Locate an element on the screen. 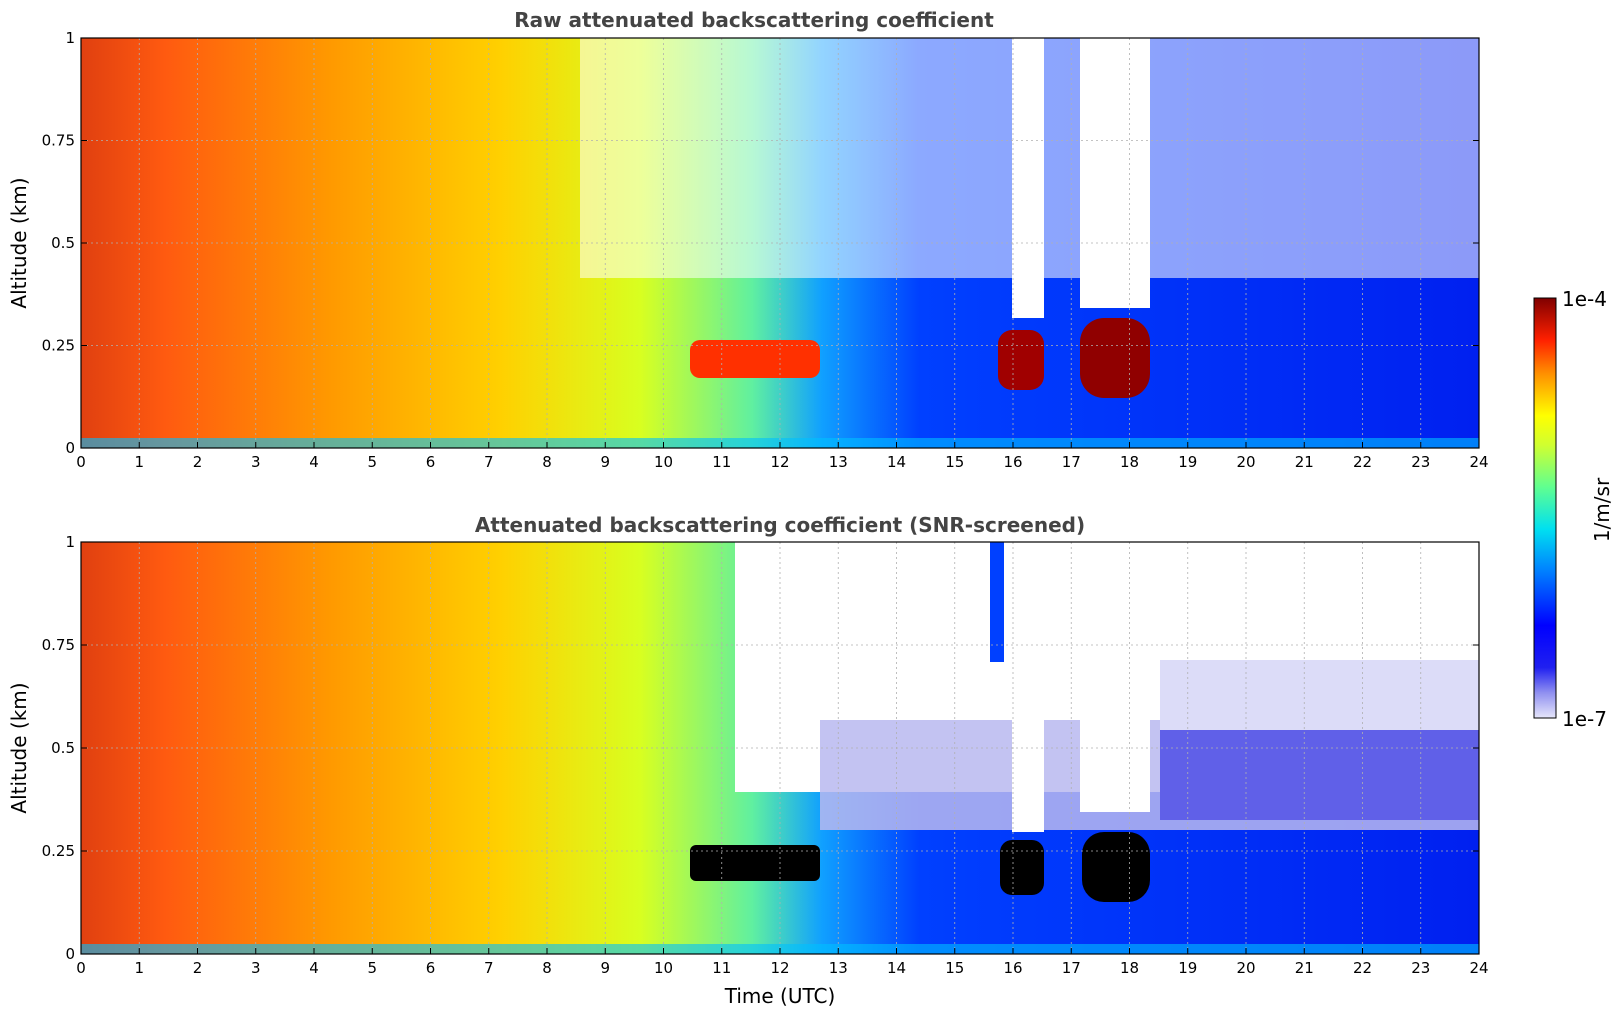 This screenshot has width=1621, height=1020. colorbar-min-label: 1e-7 is located at coordinates (1584, 719).